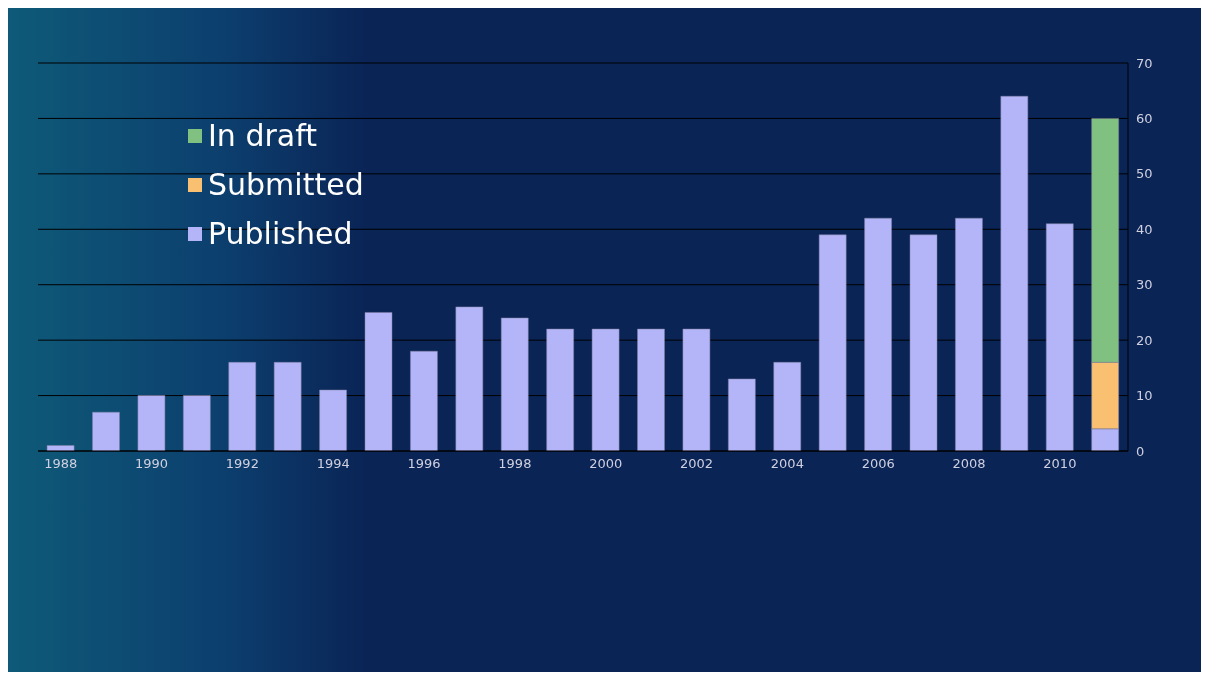  What do you see at coordinates (878, 464) in the screenshot?
I see `x-tick-label: 2006` at bounding box center [878, 464].